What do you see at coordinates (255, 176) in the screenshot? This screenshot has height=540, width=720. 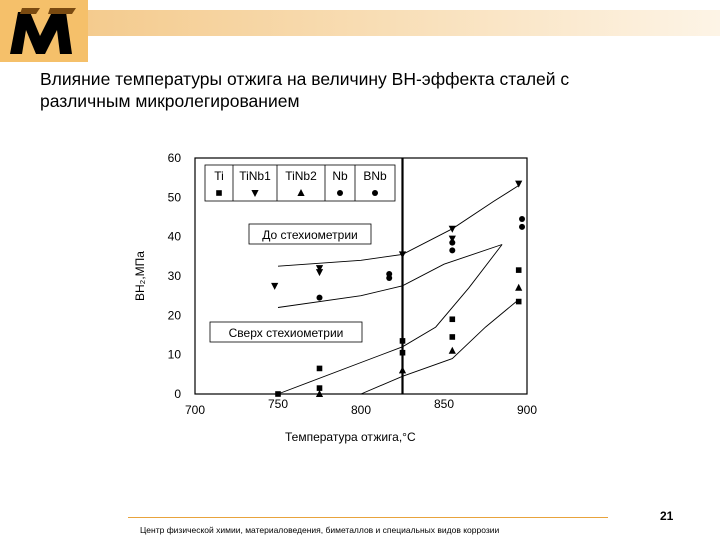 I see `legend-label-tinb1: TiNb1` at bounding box center [255, 176].